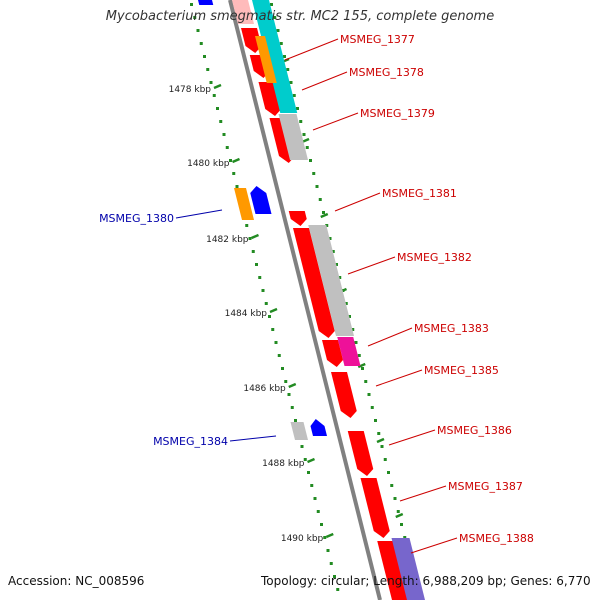  Describe the element at coordinates (283, 464) in the screenshot. I see `kbp-tick-label: 1488 kbp` at that location.